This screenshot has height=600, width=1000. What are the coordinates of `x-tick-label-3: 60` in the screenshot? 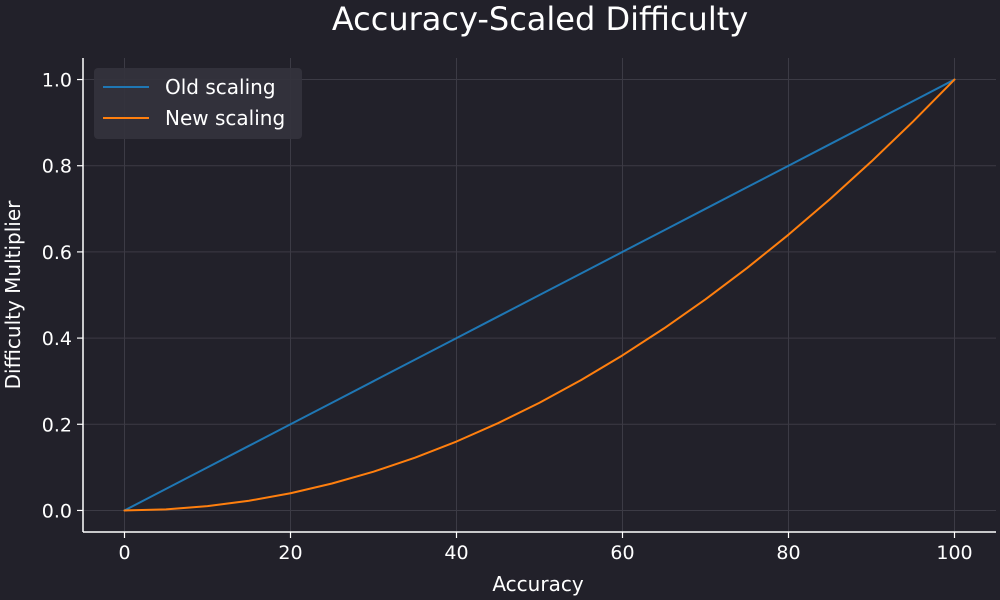 It's located at (622, 553).